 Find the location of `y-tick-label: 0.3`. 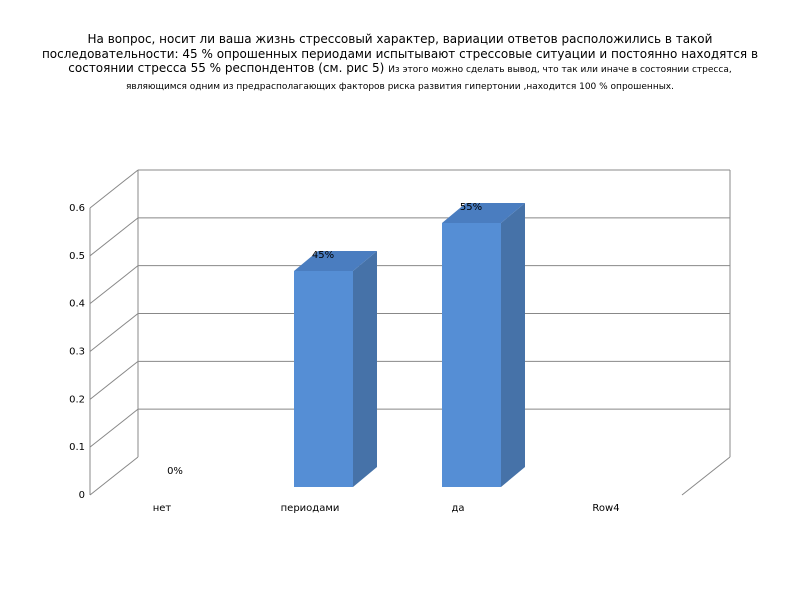

y-tick-label: 0.3 is located at coordinates (77, 352).